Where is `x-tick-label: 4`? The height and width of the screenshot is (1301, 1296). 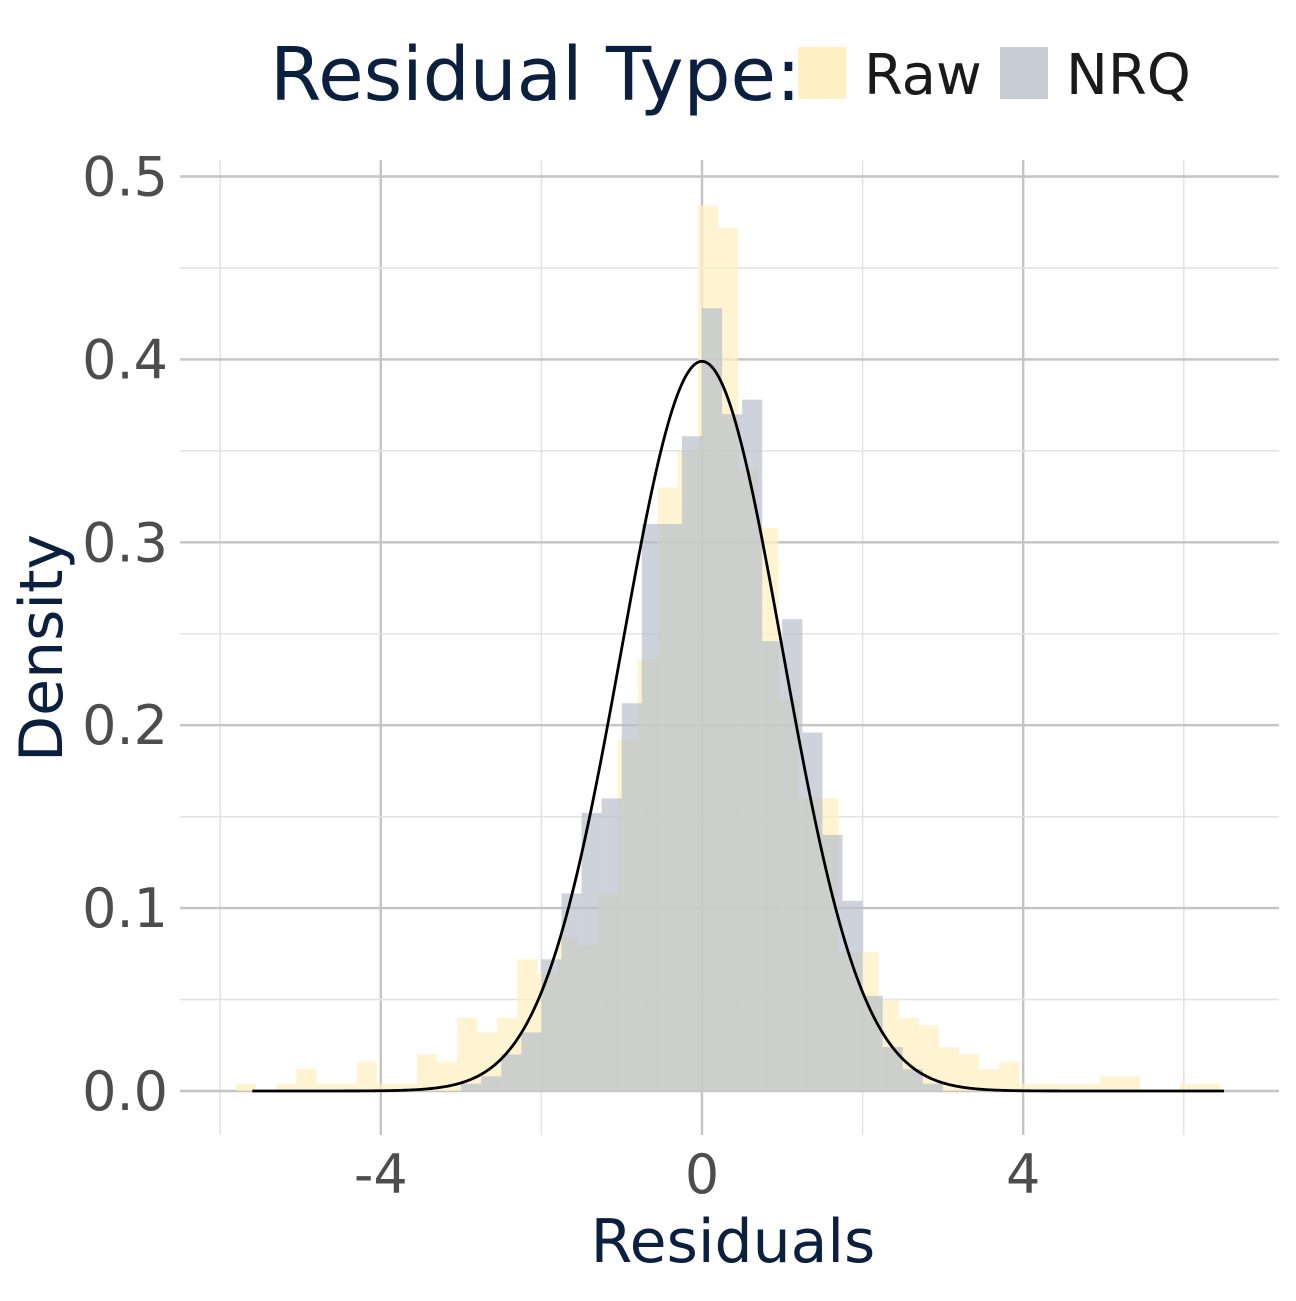 x-tick-label: 4 is located at coordinates (1023, 1174).